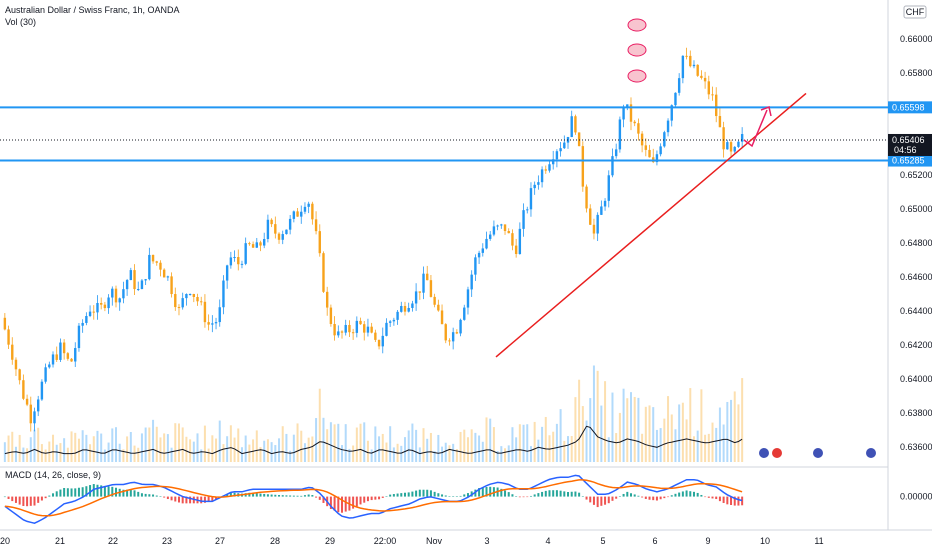 The height and width of the screenshot is (550, 932). What do you see at coordinates (916, 413) in the screenshot?
I see `price-tick-label: 0.63800` at bounding box center [916, 413].